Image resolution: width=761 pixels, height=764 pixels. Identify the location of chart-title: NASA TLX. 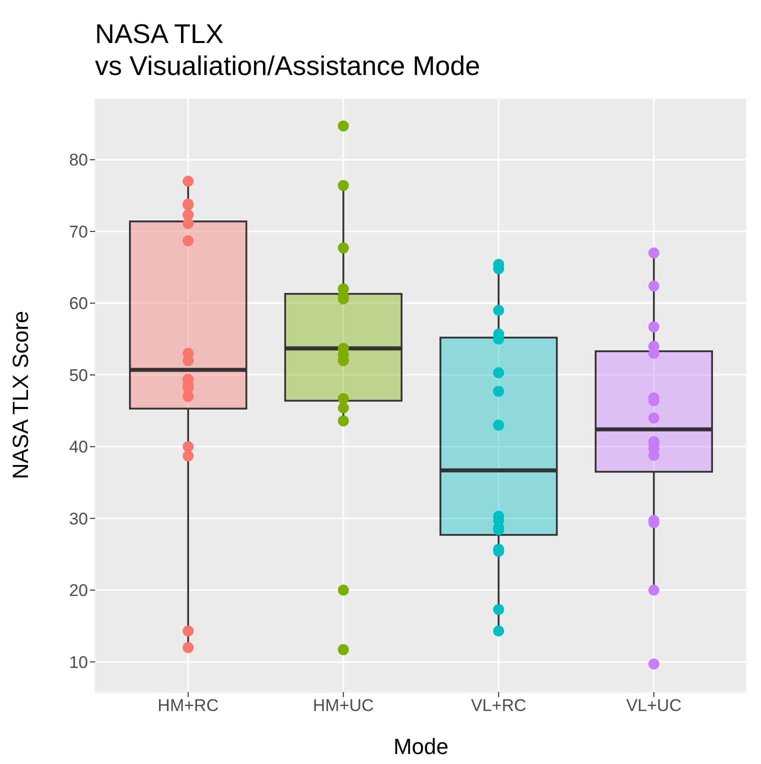
(160, 34).